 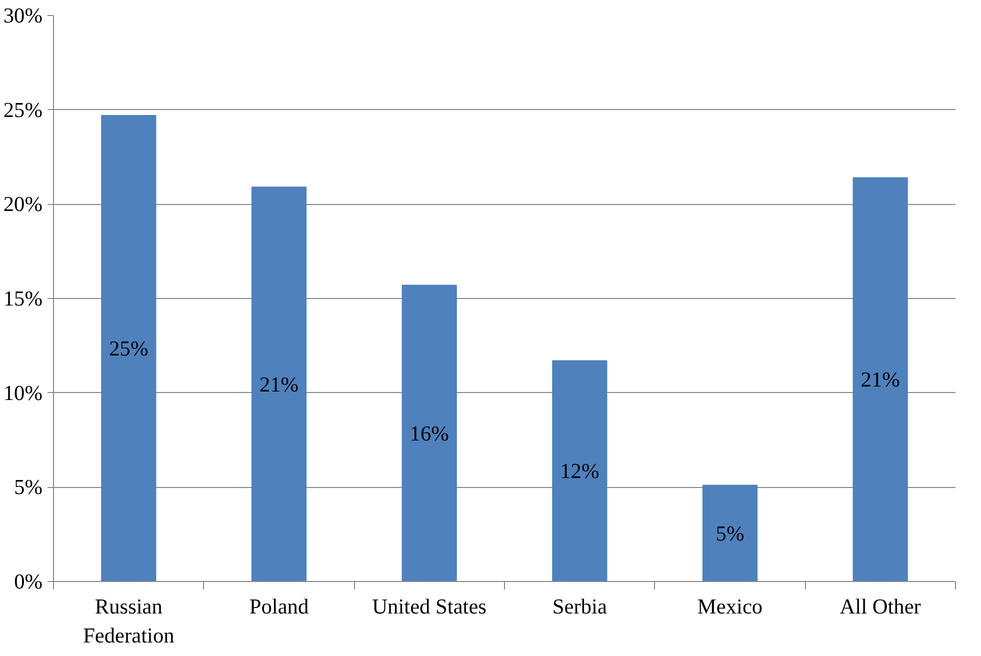 I want to click on data-label: 5%, so click(x=730, y=533).